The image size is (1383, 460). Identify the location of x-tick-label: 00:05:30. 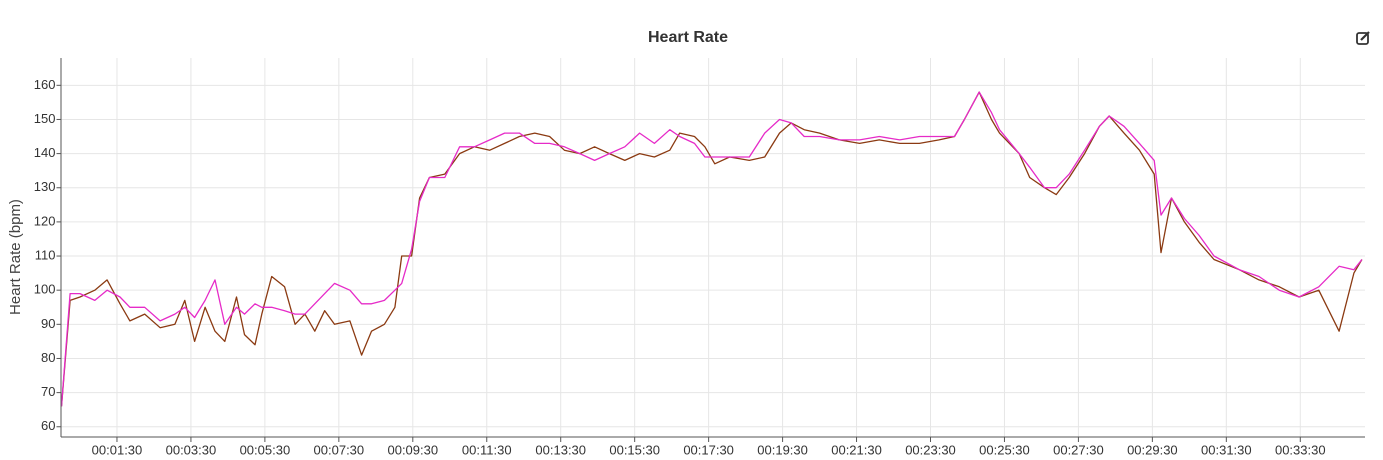
(265, 449).